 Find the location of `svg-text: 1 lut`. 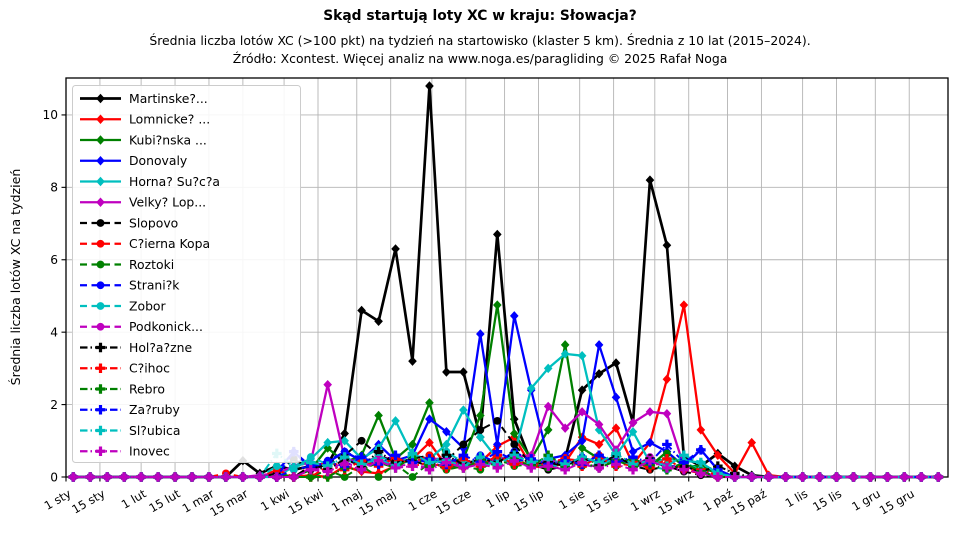

svg-text: 1 lut is located at coordinates (134, 498).